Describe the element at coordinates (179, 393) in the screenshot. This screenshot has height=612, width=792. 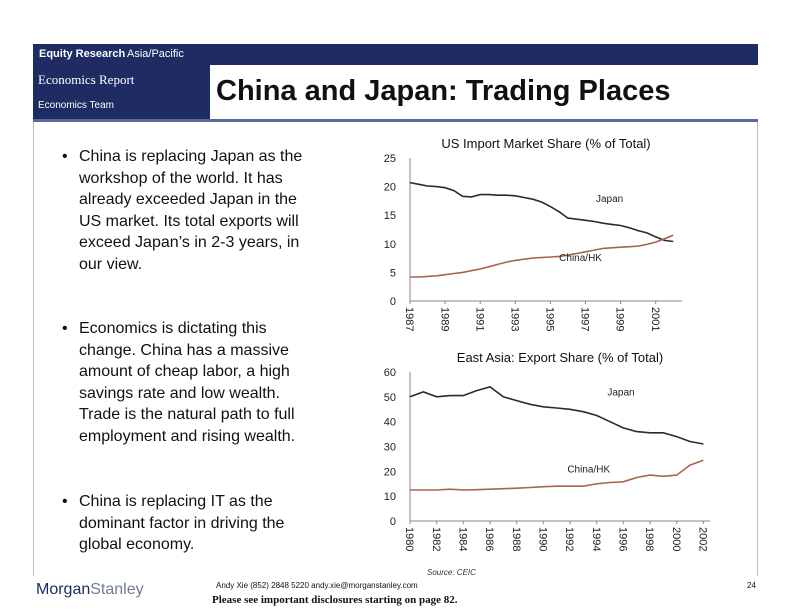
I see `bullet-line: savings rate and low wealth.` at that location.